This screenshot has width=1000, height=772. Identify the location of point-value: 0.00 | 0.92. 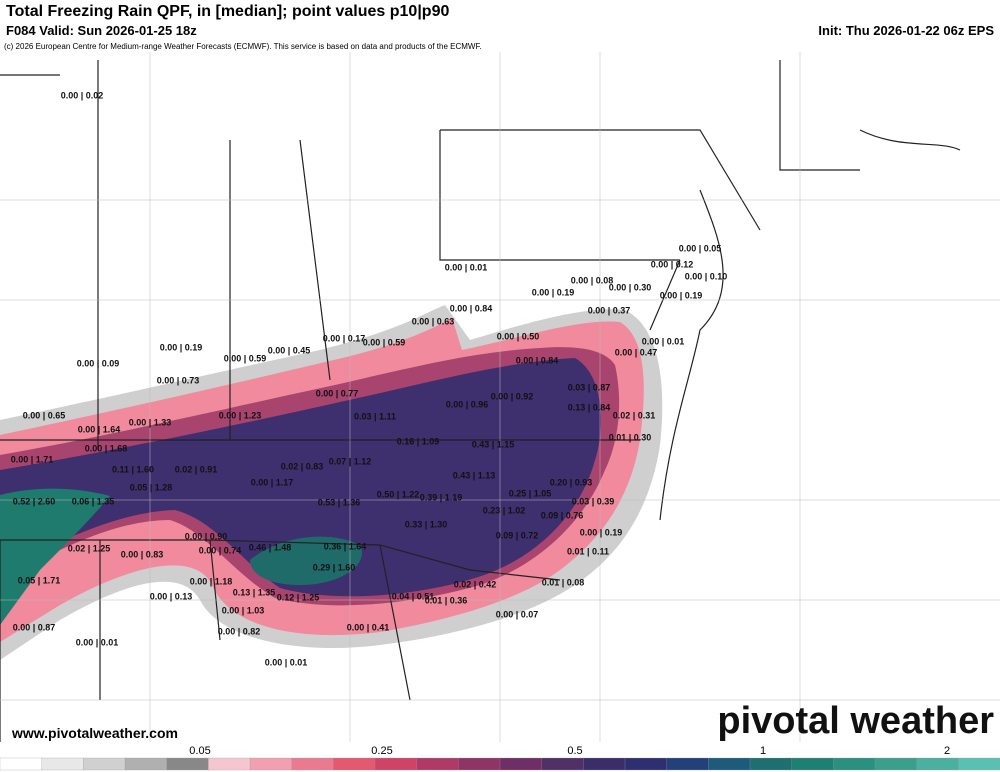
(512, 396).